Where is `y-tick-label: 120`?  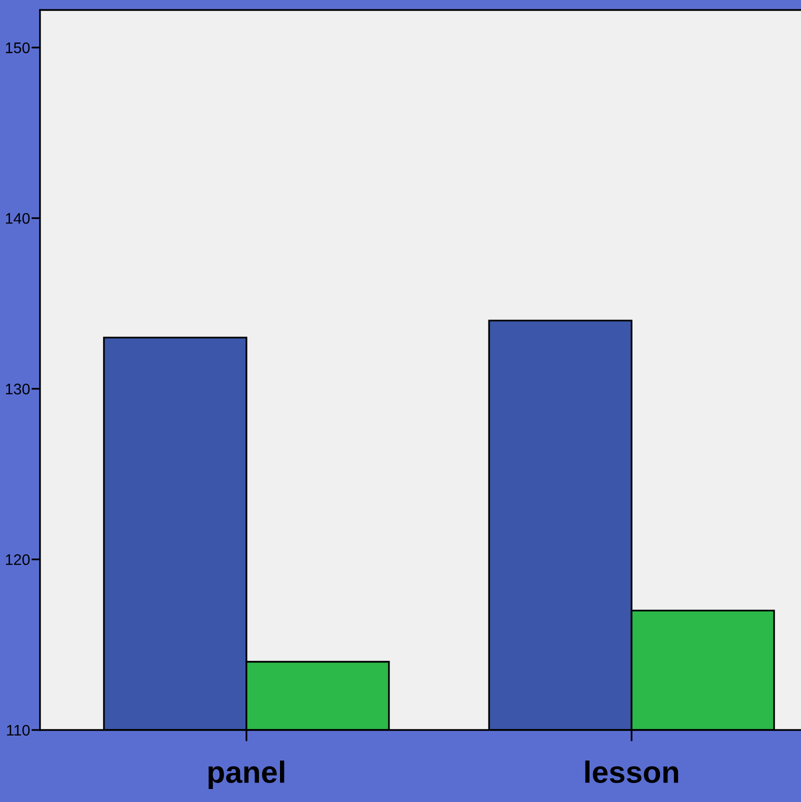
y-tick-label: 120 is located at coordinates (18, 560).